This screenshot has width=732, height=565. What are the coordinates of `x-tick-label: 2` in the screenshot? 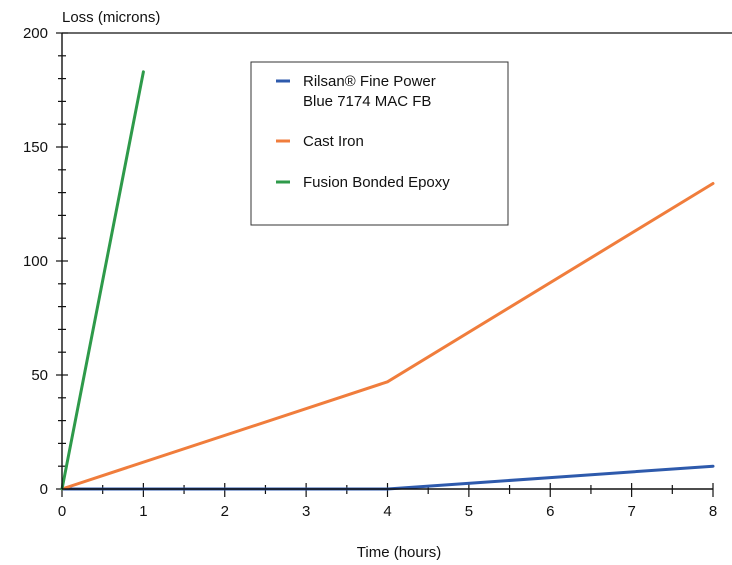 It's located at (225, 511).